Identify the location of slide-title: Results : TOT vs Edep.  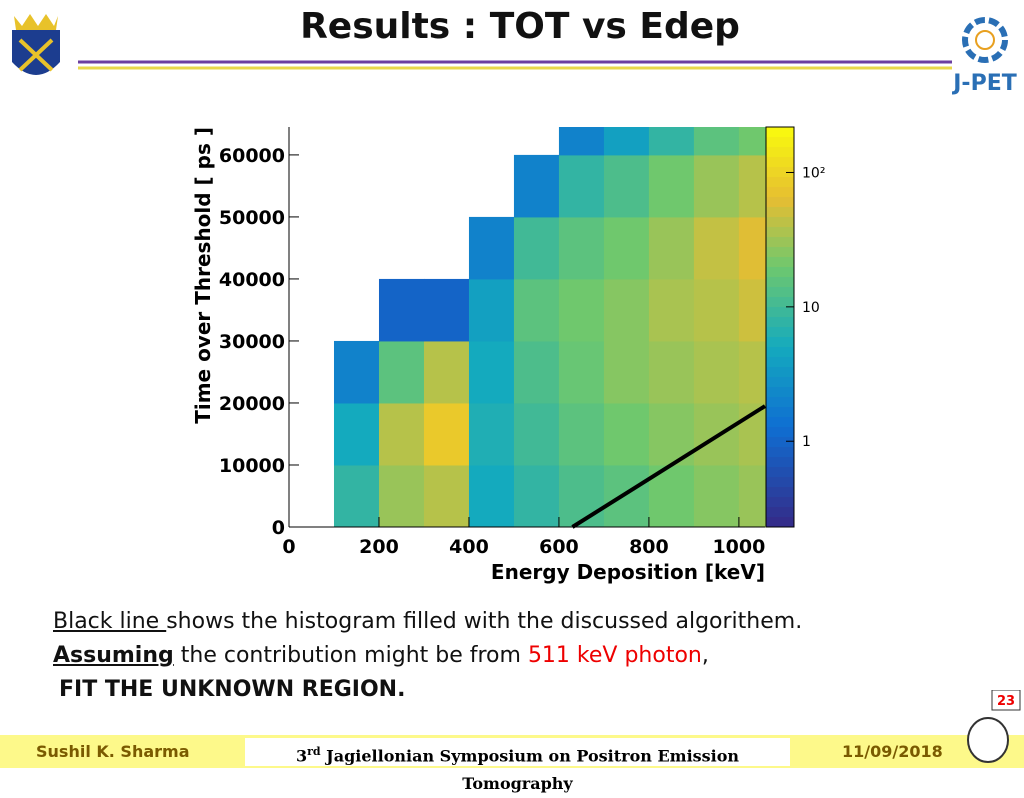
(520, 26).